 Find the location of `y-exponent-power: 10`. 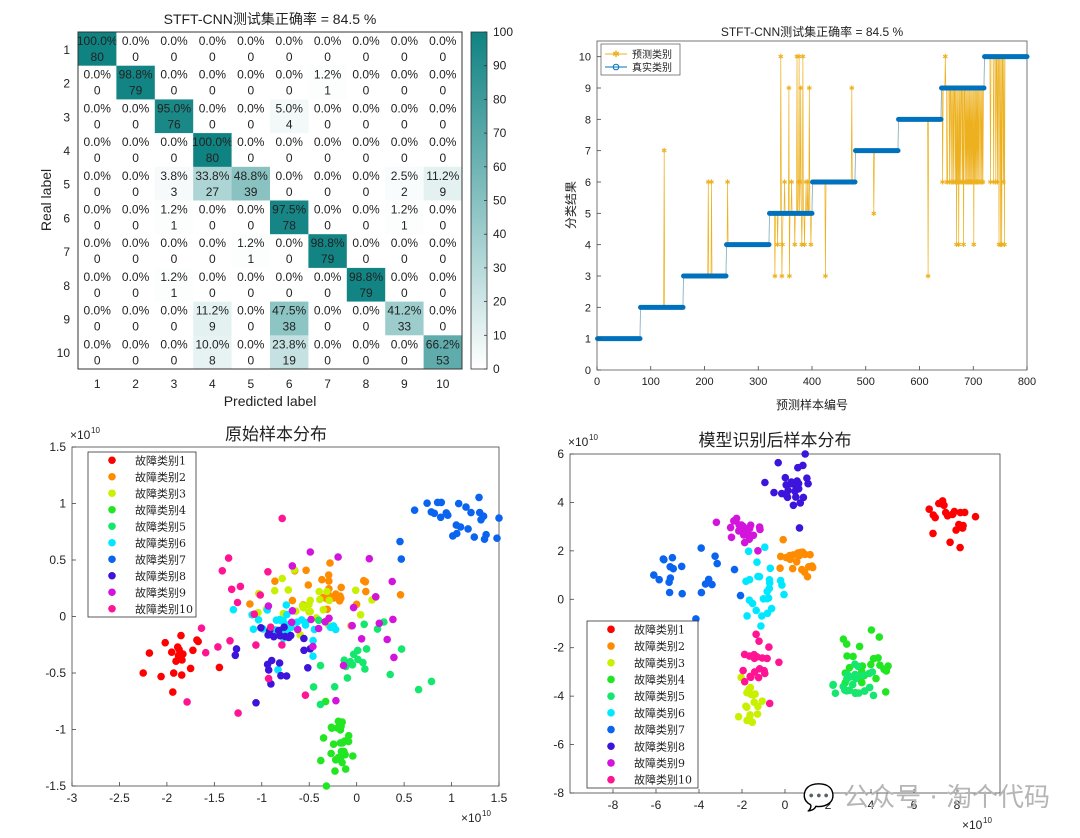

y-exponent-power: 10 is located at coordinates (95, 430).